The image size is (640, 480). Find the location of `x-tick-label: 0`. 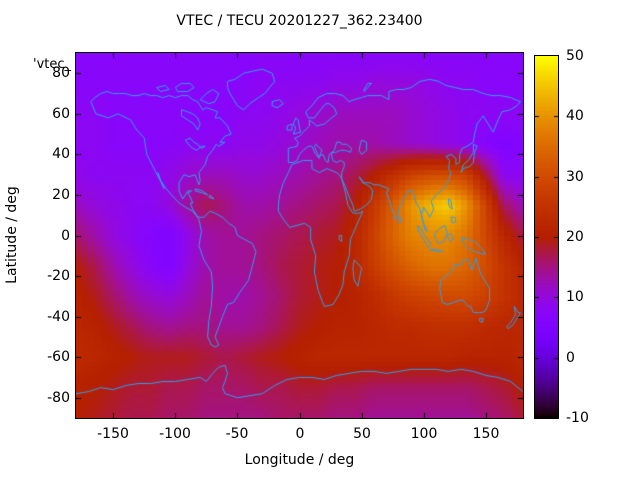

x-tick-label: 0 is located at coordinates (300, 434).